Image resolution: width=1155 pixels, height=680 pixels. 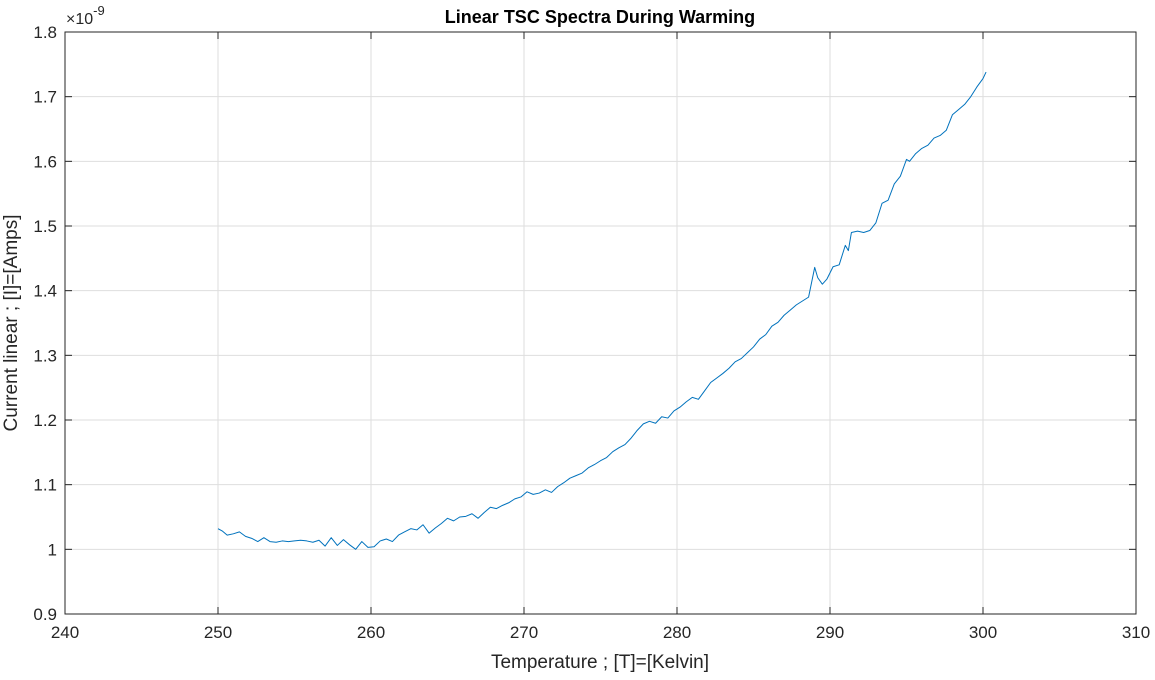 What do you see at coordinates (65, 632) in the screenshot?
I see `x-tick-label: 240` at bounding box center [65, 632].